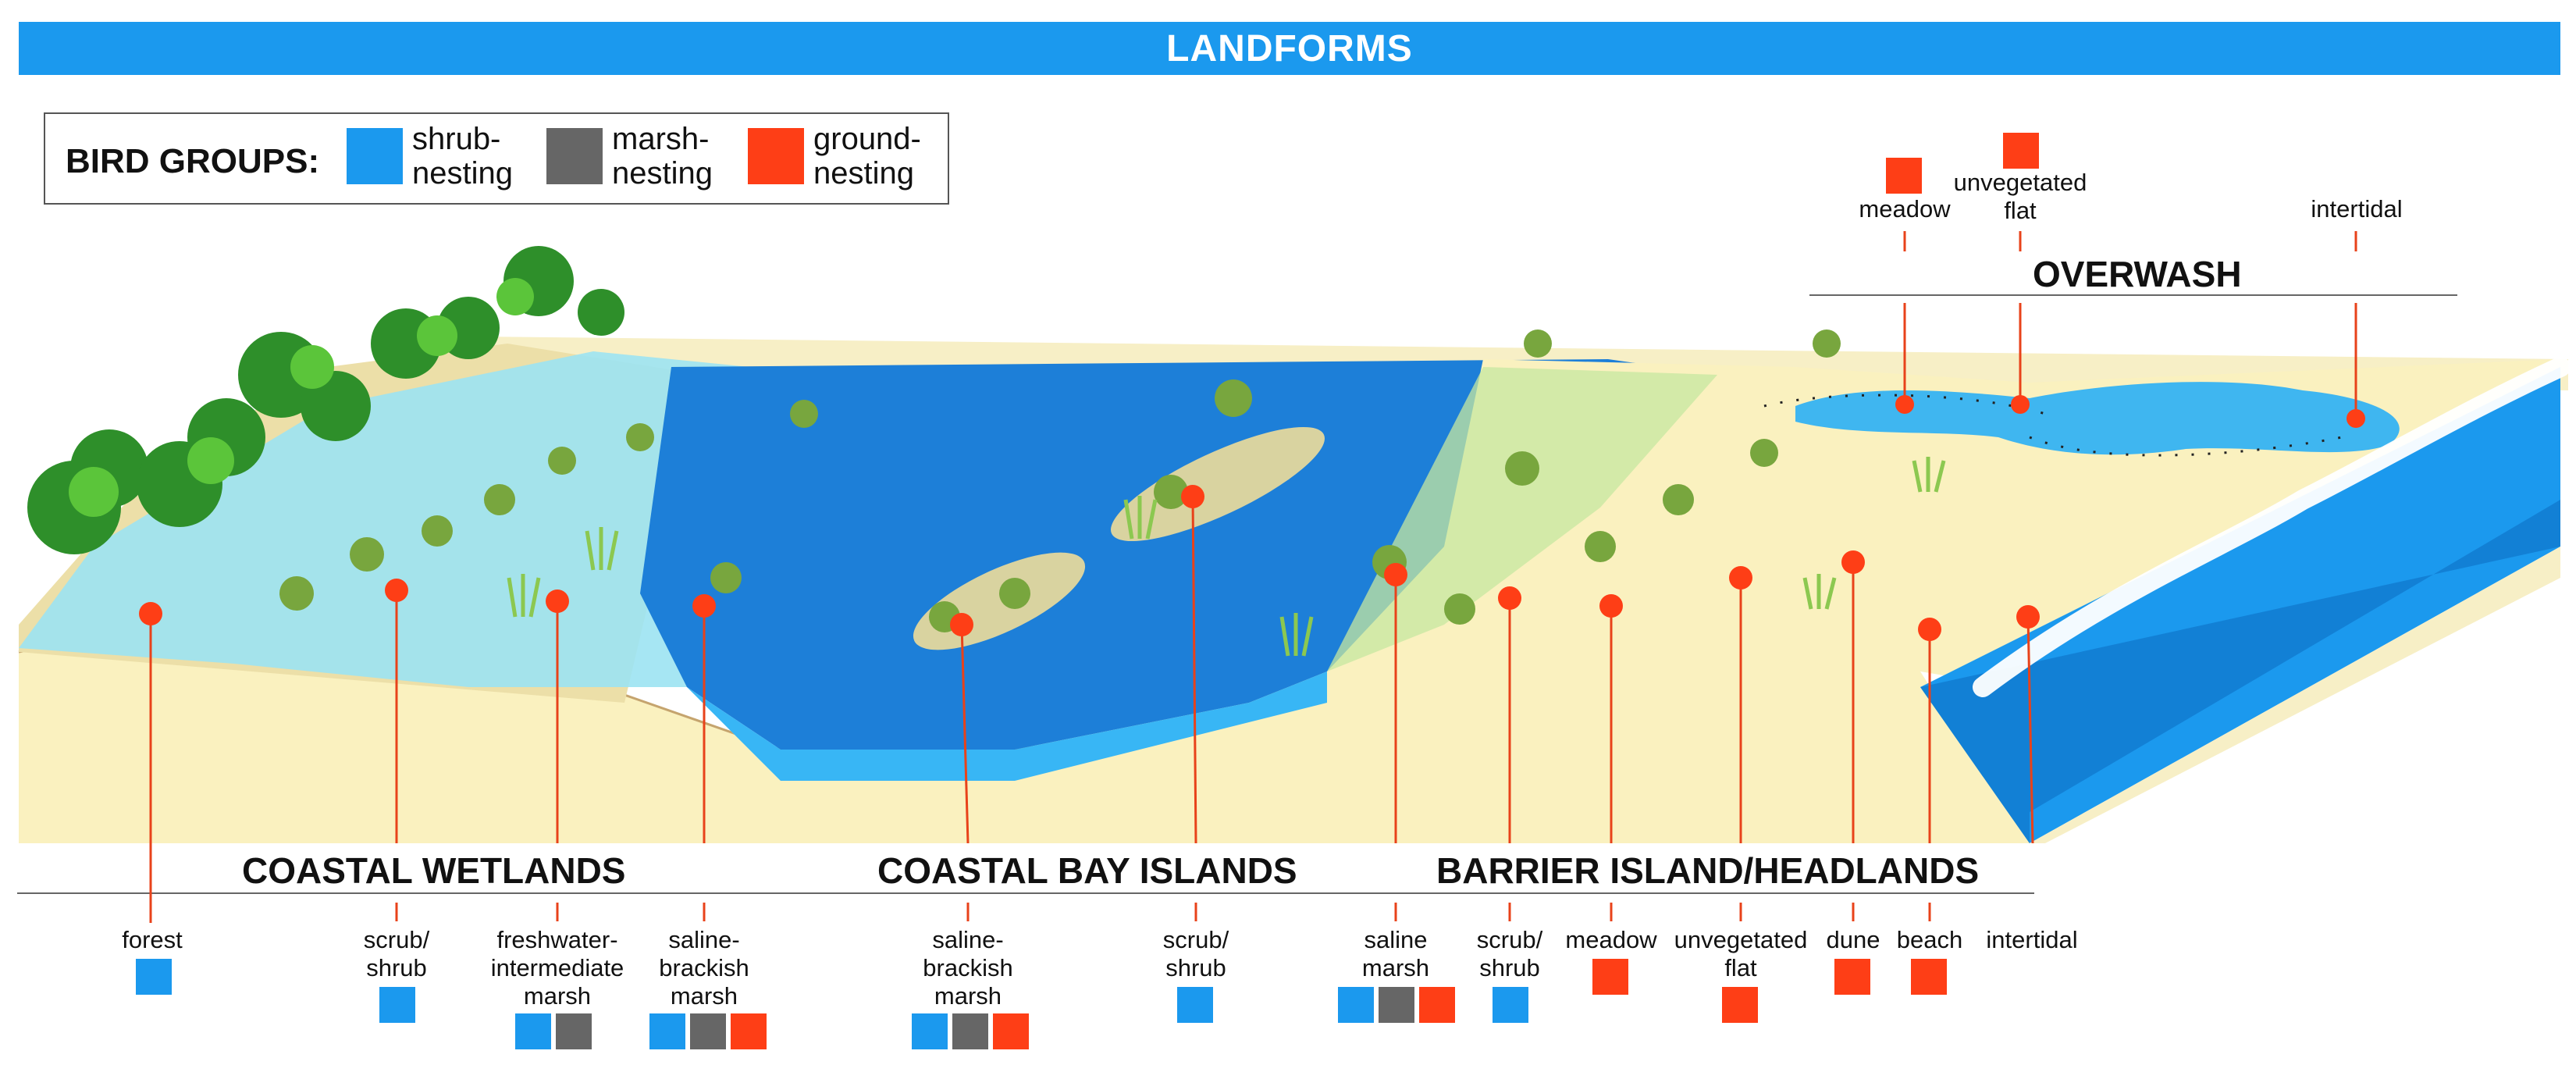 The height and width of the screenshot is (1065, 2576). I want to click on swatch-sbw-marsh, so click(708, 1031).